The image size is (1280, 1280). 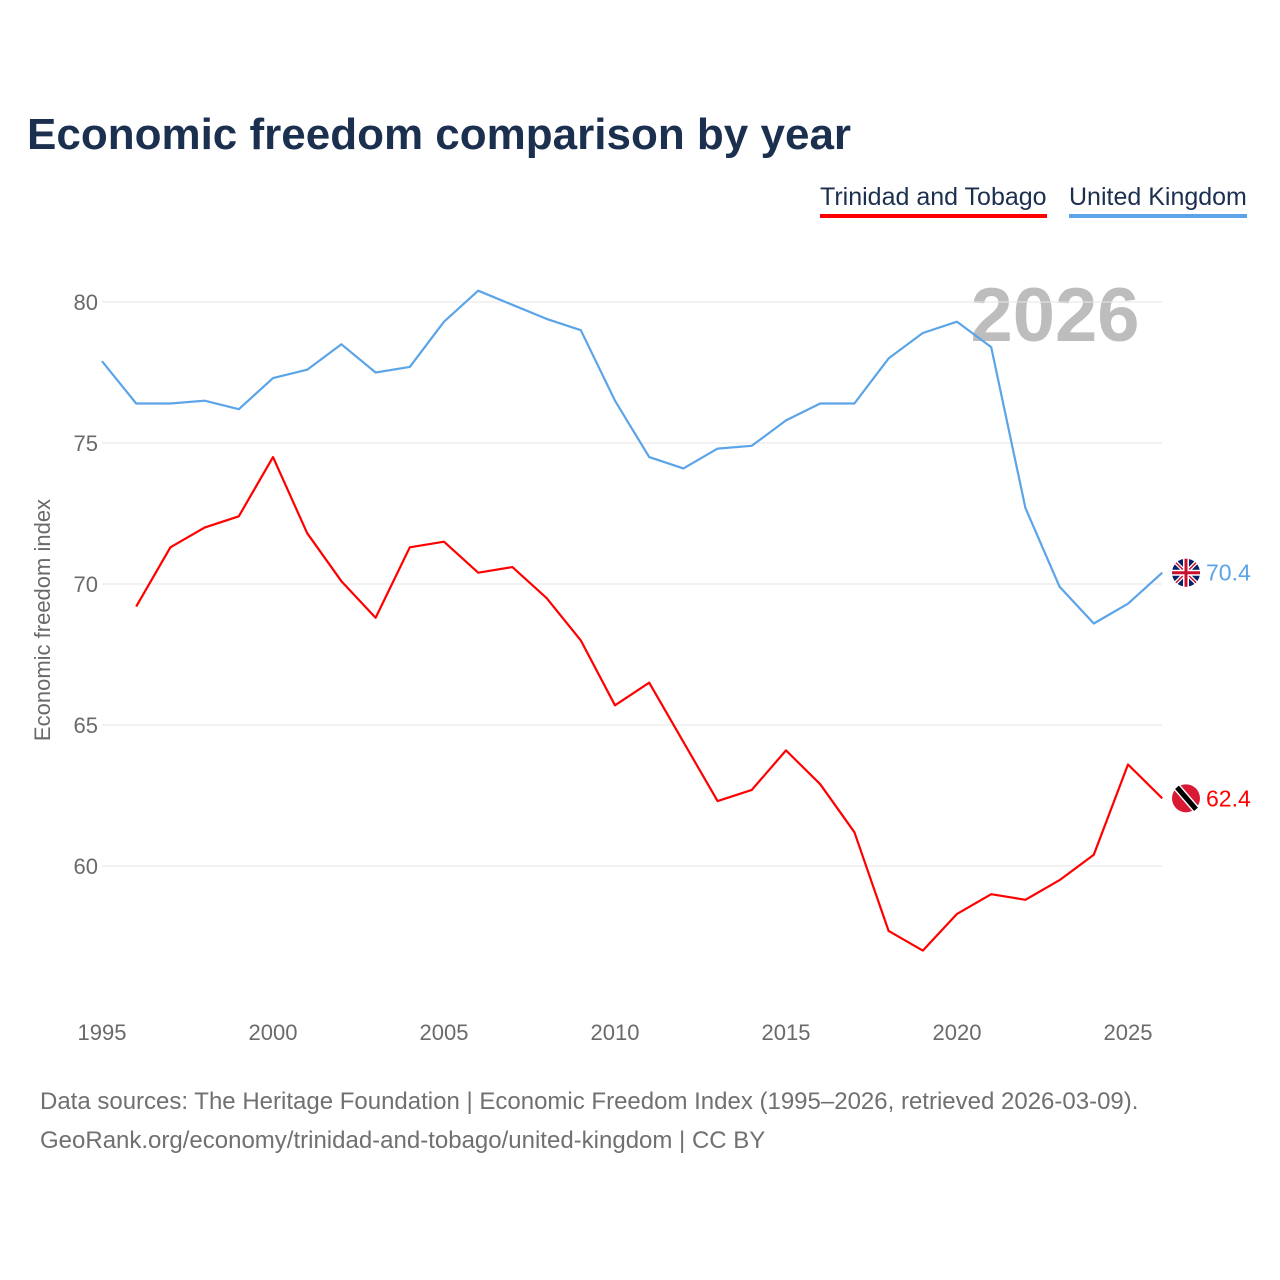 What do you see at coordinates (273, 1032) in the screenshot?
I see `x-tick-label: 2000` at bounding box center [273, 1032].